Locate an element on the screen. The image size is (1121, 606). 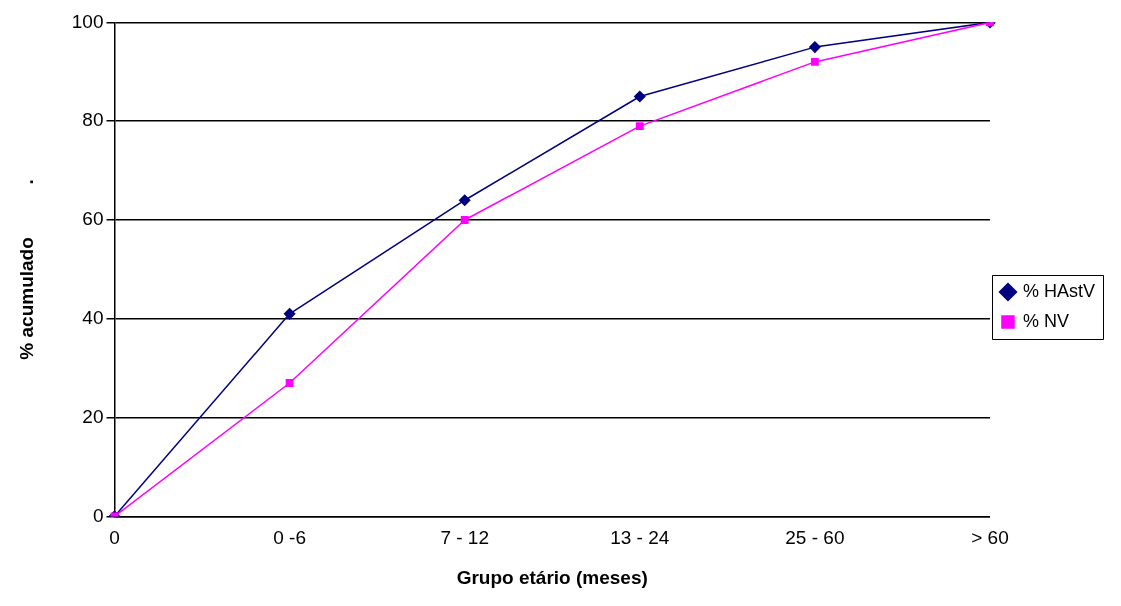
legend-label: % NV is located at coordinates (1045, 320).